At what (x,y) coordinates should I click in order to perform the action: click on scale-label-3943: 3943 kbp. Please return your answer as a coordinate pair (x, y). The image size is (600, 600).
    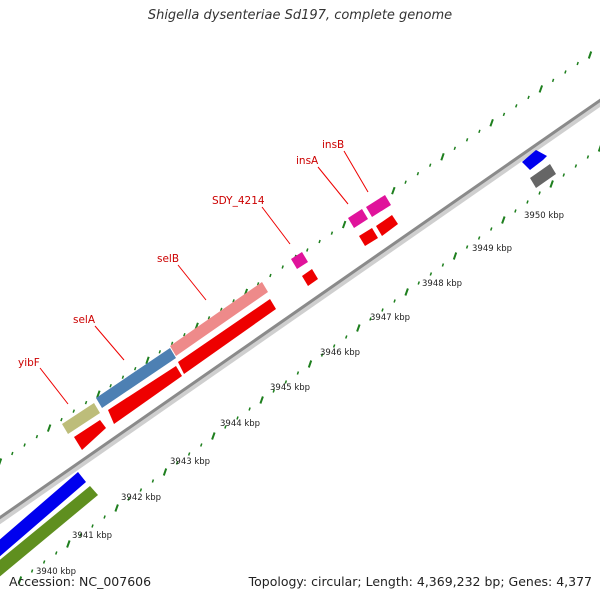
    Looking at the image, I should click on (190, 462).